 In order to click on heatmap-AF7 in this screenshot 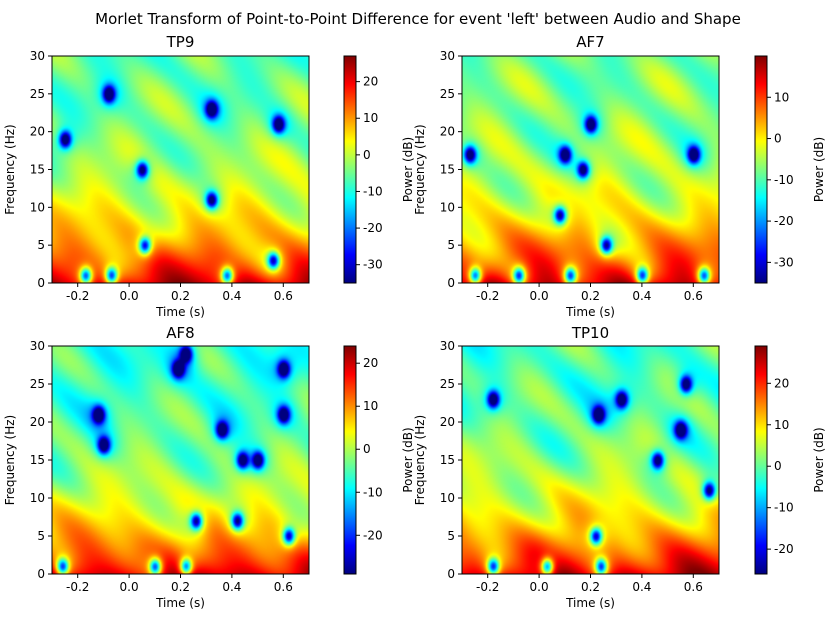, I will do `click(590, 169)`.